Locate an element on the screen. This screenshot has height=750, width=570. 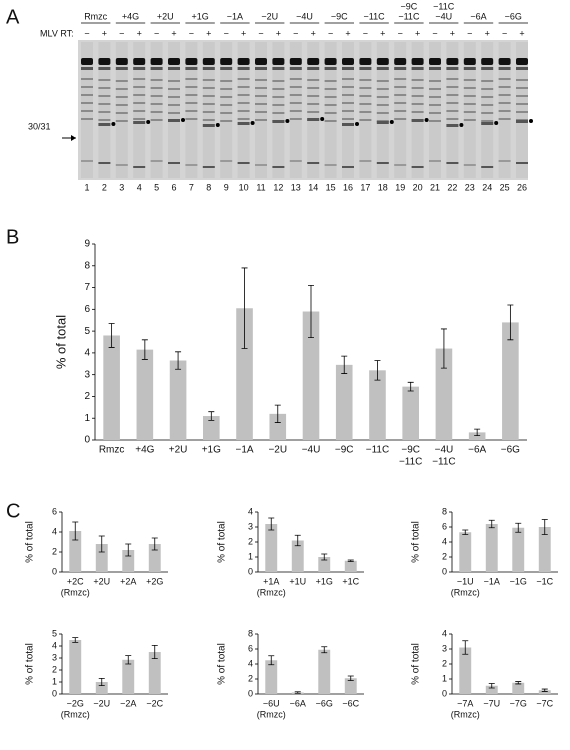
lane-number: 12 is located at coordinates (278, 187).